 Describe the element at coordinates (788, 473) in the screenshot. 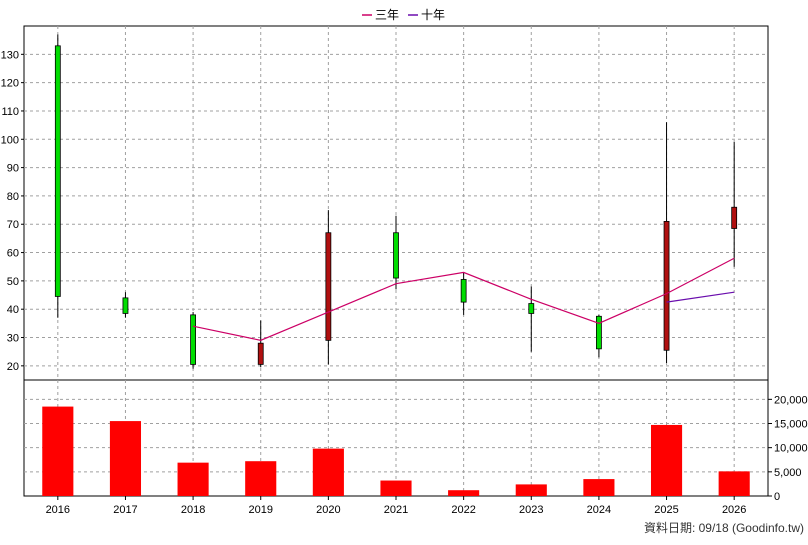

I see `volume-tick-label: 5,000` at that location.